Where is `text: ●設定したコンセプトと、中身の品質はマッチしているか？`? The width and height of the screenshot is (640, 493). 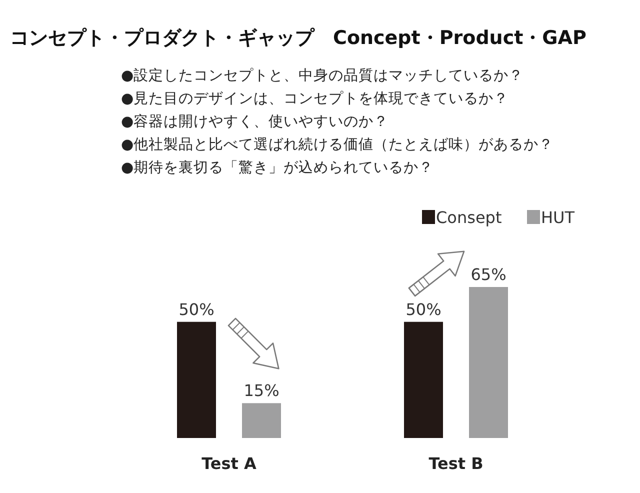
text: ●設定したコンセプトと、中身の品質はマッチしているか？ is located at coordinates (322, 75).